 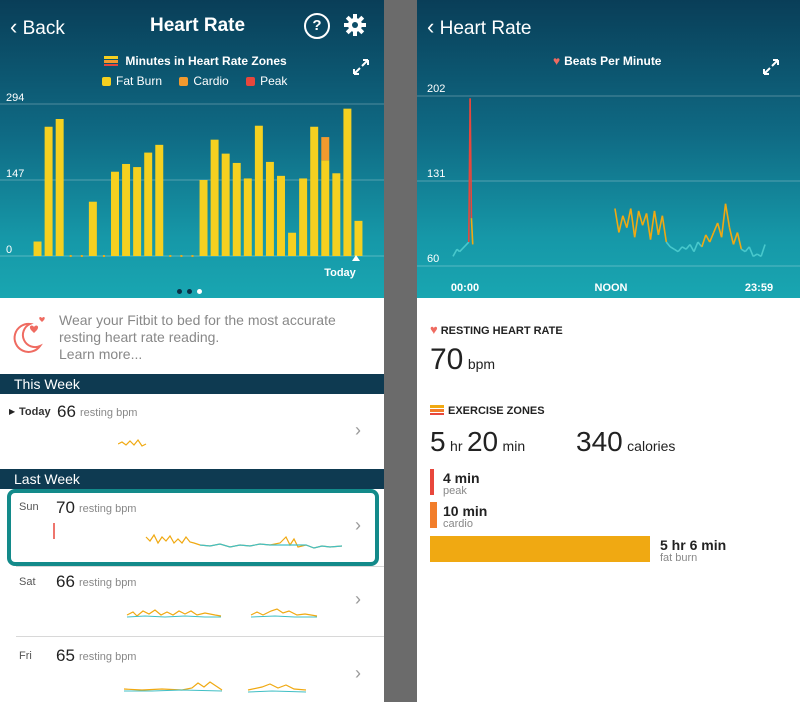 What do you see at coordinates (487, 411) in the screenshot?
I see `exercise-zones-label: EXERCISE ZONES` at bounding box center [487, 411].